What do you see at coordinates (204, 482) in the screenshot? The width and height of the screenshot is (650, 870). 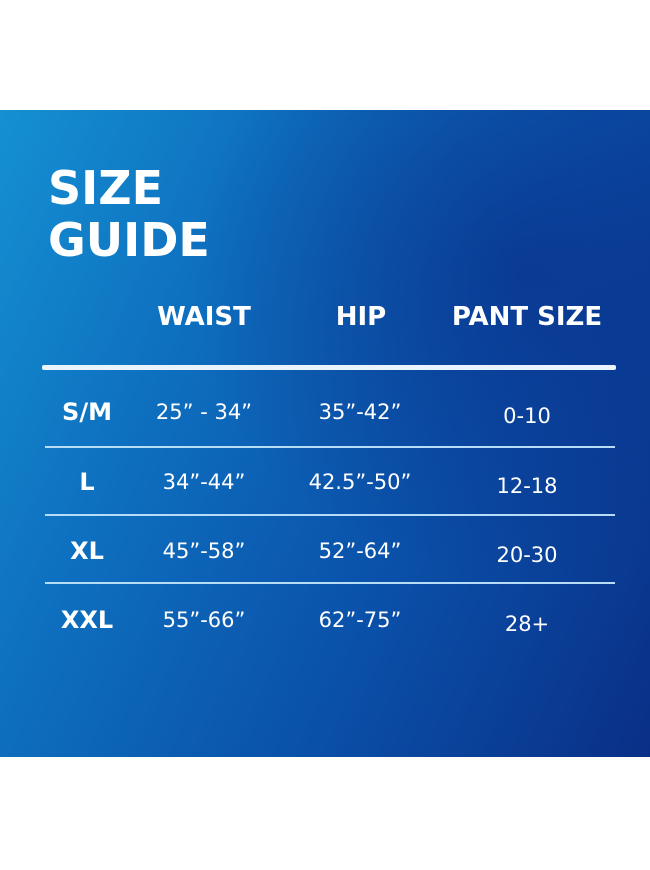 I see `cell-waist: 34”-44”` at bounding box center [204, 482].